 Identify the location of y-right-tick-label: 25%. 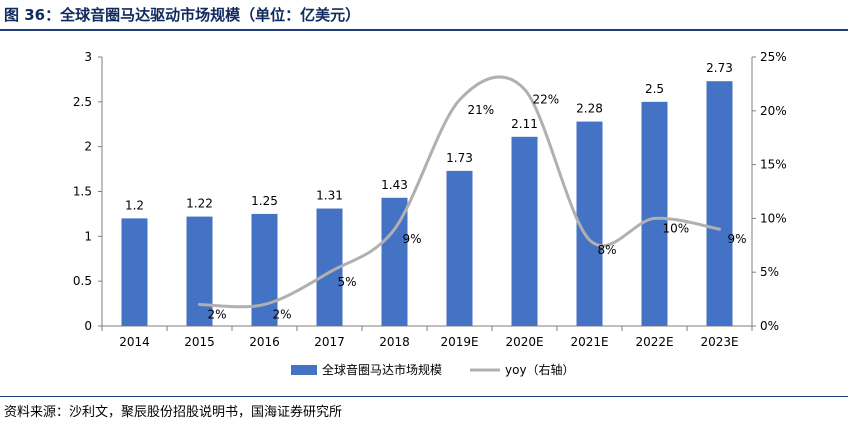
(773, 57).